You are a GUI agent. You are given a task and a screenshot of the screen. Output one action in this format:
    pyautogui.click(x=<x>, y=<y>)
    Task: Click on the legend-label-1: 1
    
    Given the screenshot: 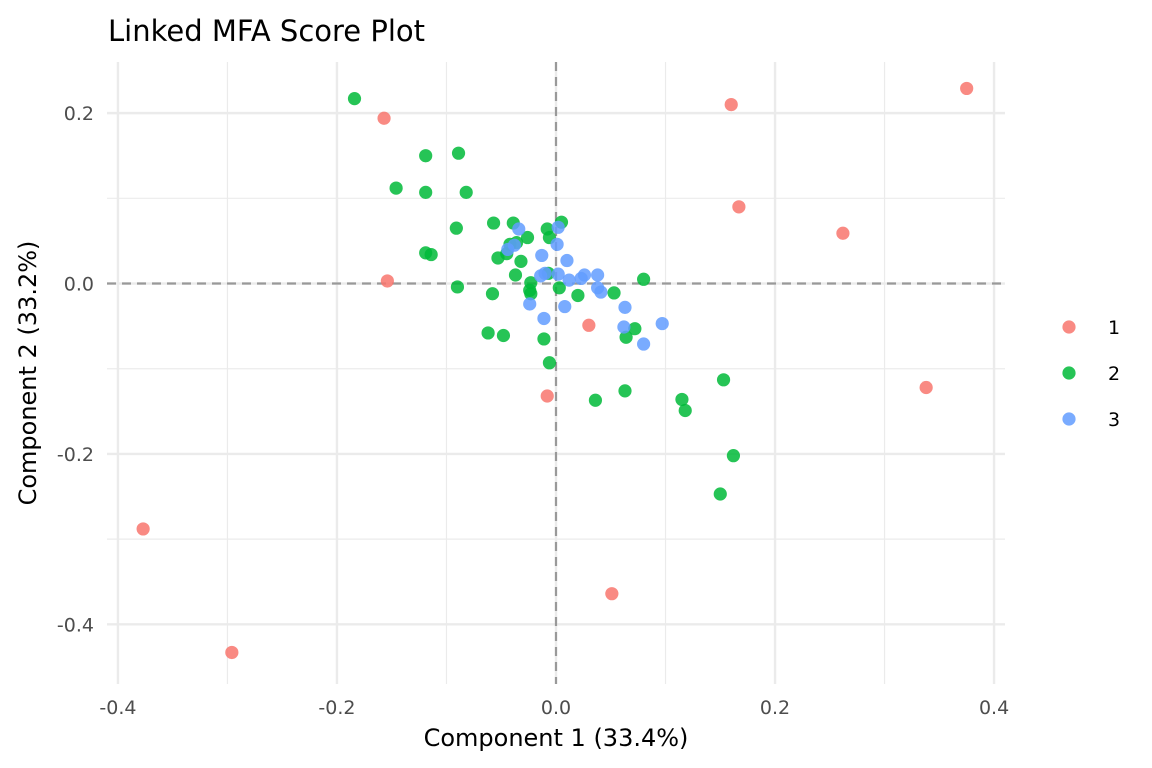 What is the action you would take?
    pyautogui.click(x=1114, y=328)
    